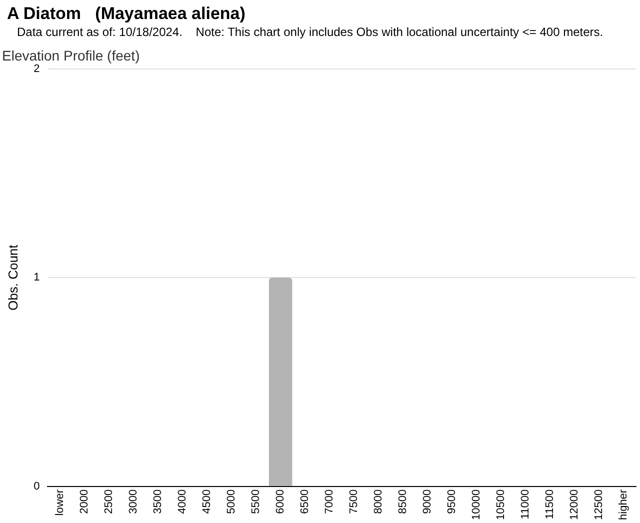 The image size is (640, 523). Describe the element at coordinates (550, 504) in the screenshot. I see `x-tick-label: 11500` at that location.